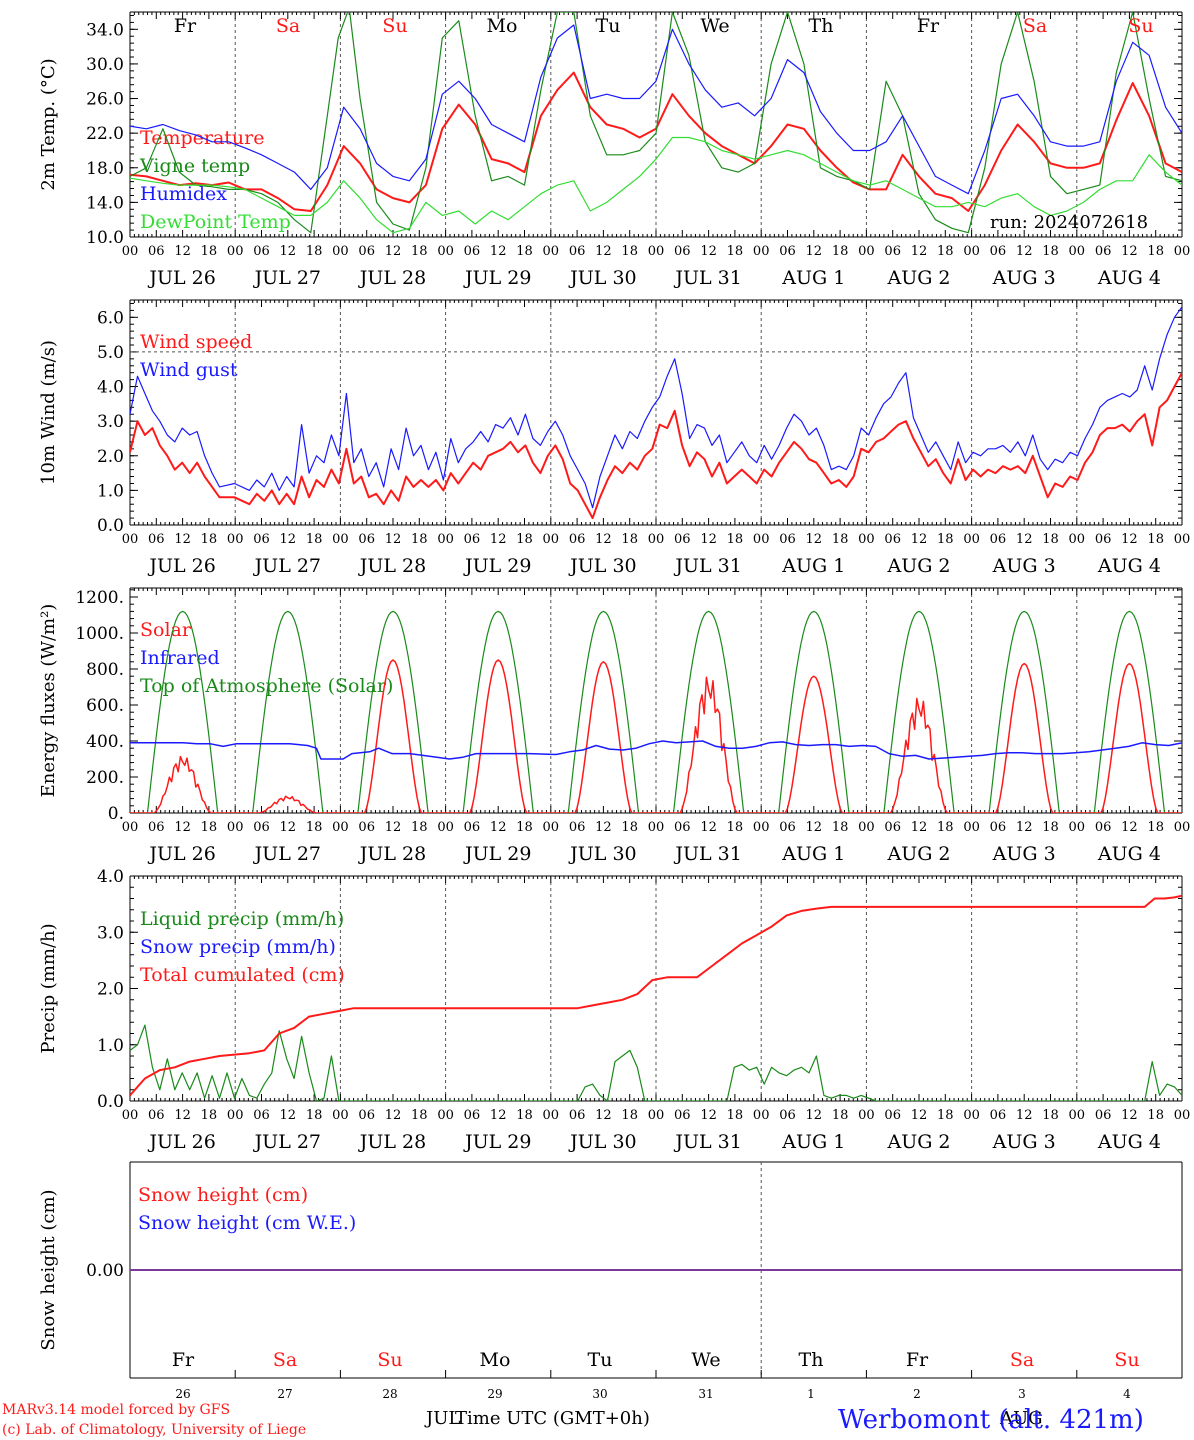  Describe the element at coordinates (48, 124) in the screenshot. I see `y-axis-title: 2m Temp. (°C)` at that location.